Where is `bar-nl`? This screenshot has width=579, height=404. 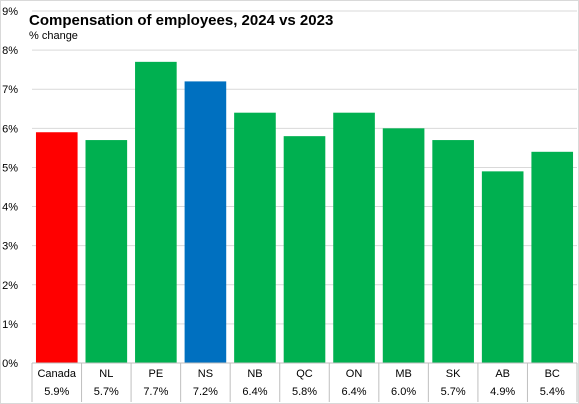
bar-nl is located at coordinates (106, 251).